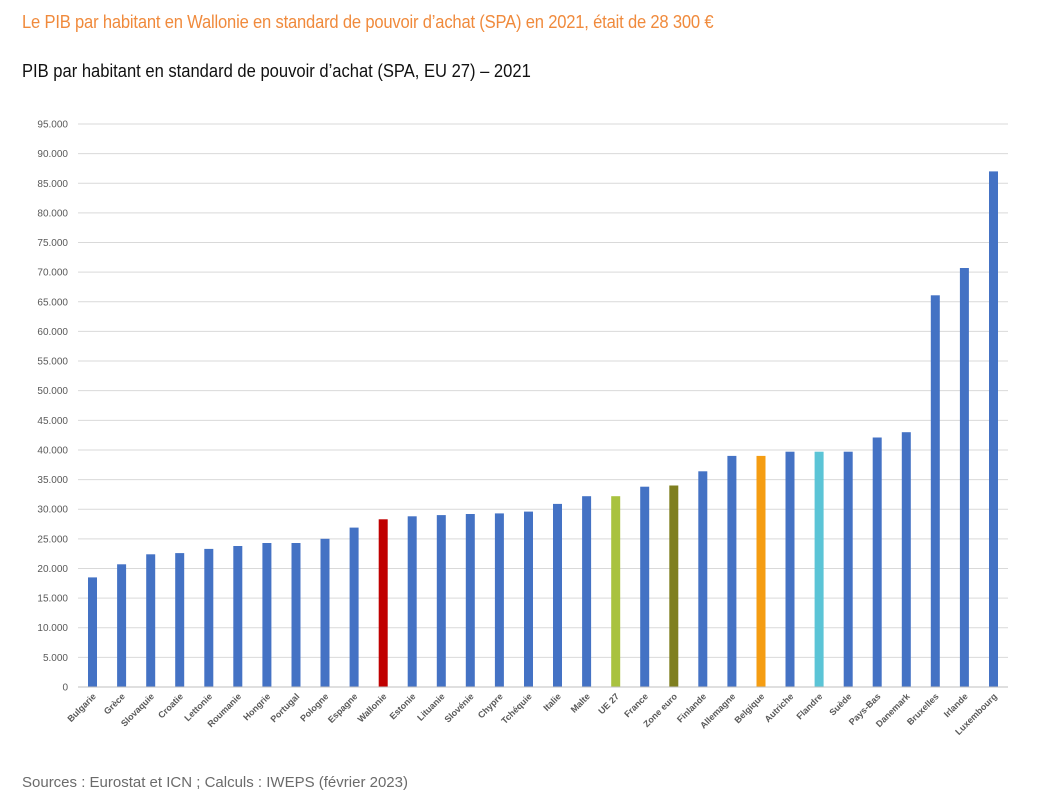  I want to click on bar-italie, so click(557, 595).